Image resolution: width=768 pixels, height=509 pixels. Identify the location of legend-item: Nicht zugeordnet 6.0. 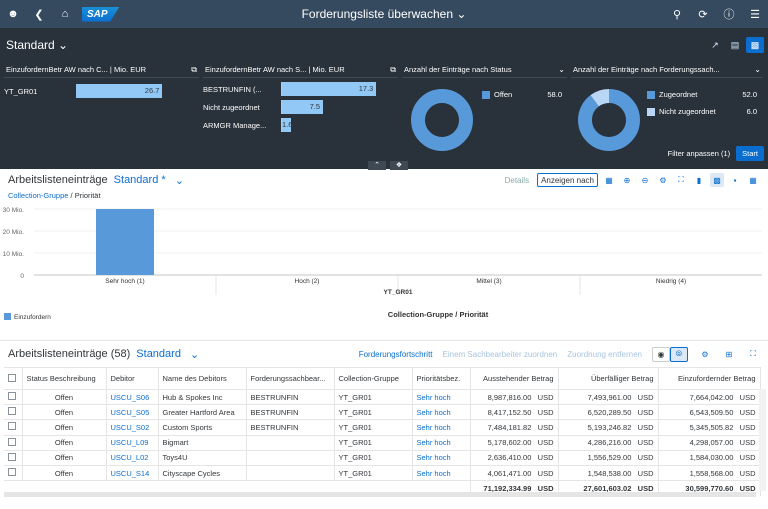
(702, 111).